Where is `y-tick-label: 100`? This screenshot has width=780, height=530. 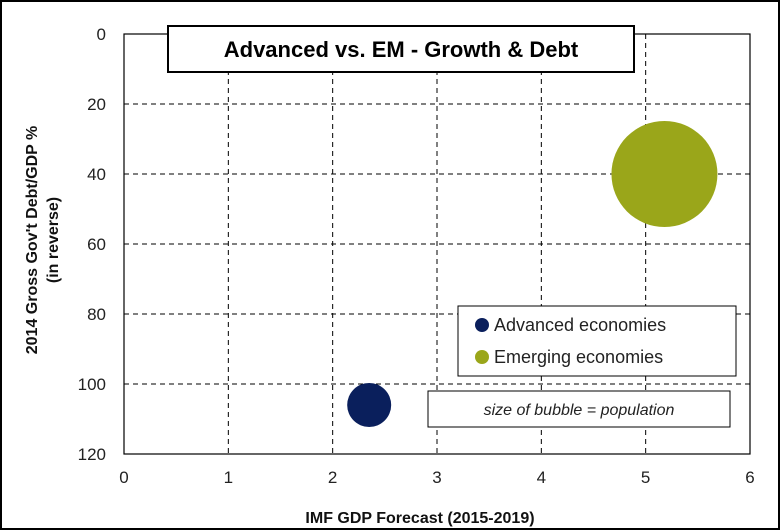
y-tick-label: 100 is located at coordinates (92, 384).